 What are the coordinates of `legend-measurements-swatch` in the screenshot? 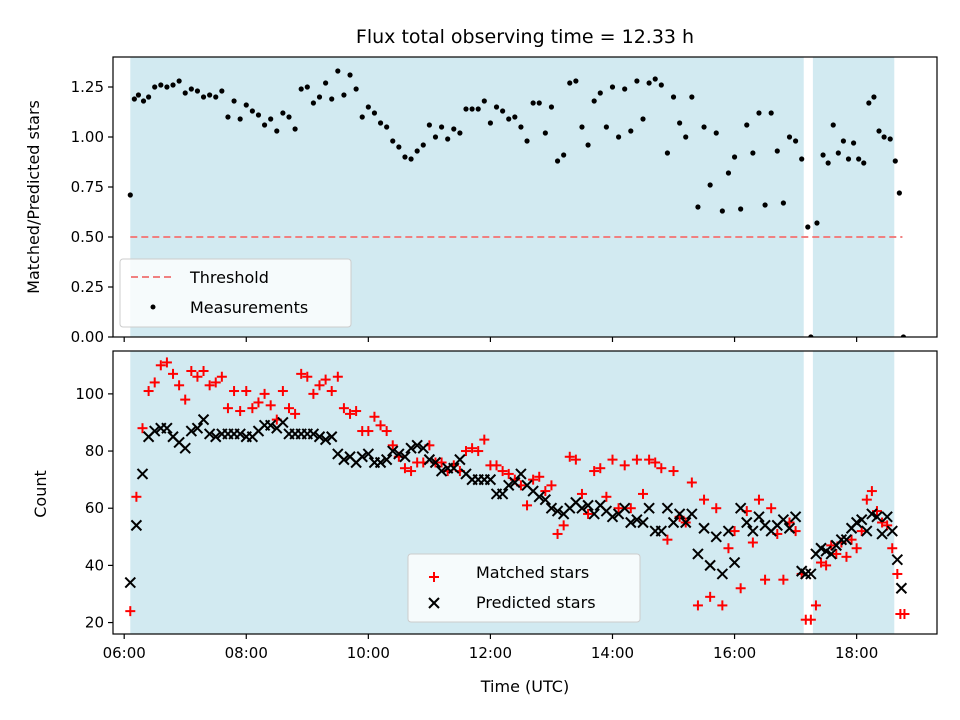 It's located at (153, 307).